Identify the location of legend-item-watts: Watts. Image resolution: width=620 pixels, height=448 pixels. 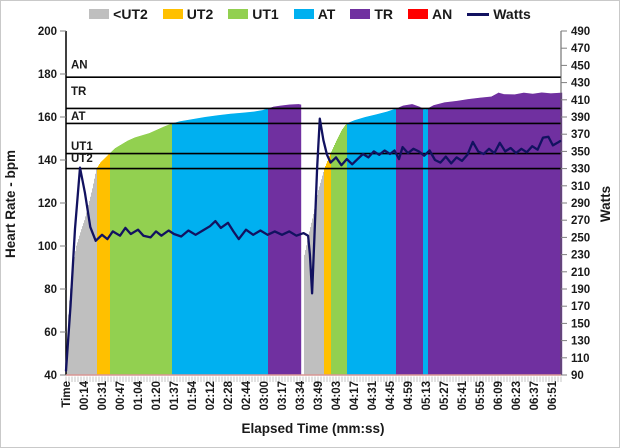
(499, 14).